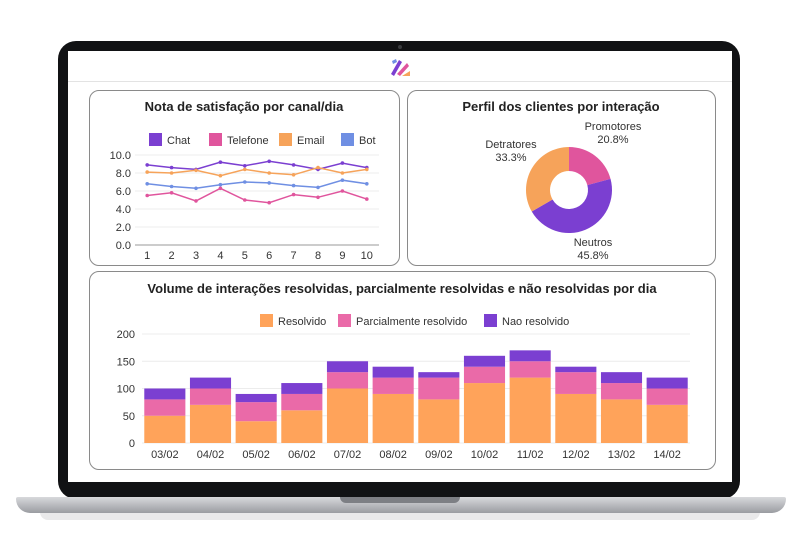 The width and height of the screenshot is (800, 546). Describe the element at coordinates (612, 140) in the screenshot. I see `donut-label-value-promotores: 20.8%` at that location.